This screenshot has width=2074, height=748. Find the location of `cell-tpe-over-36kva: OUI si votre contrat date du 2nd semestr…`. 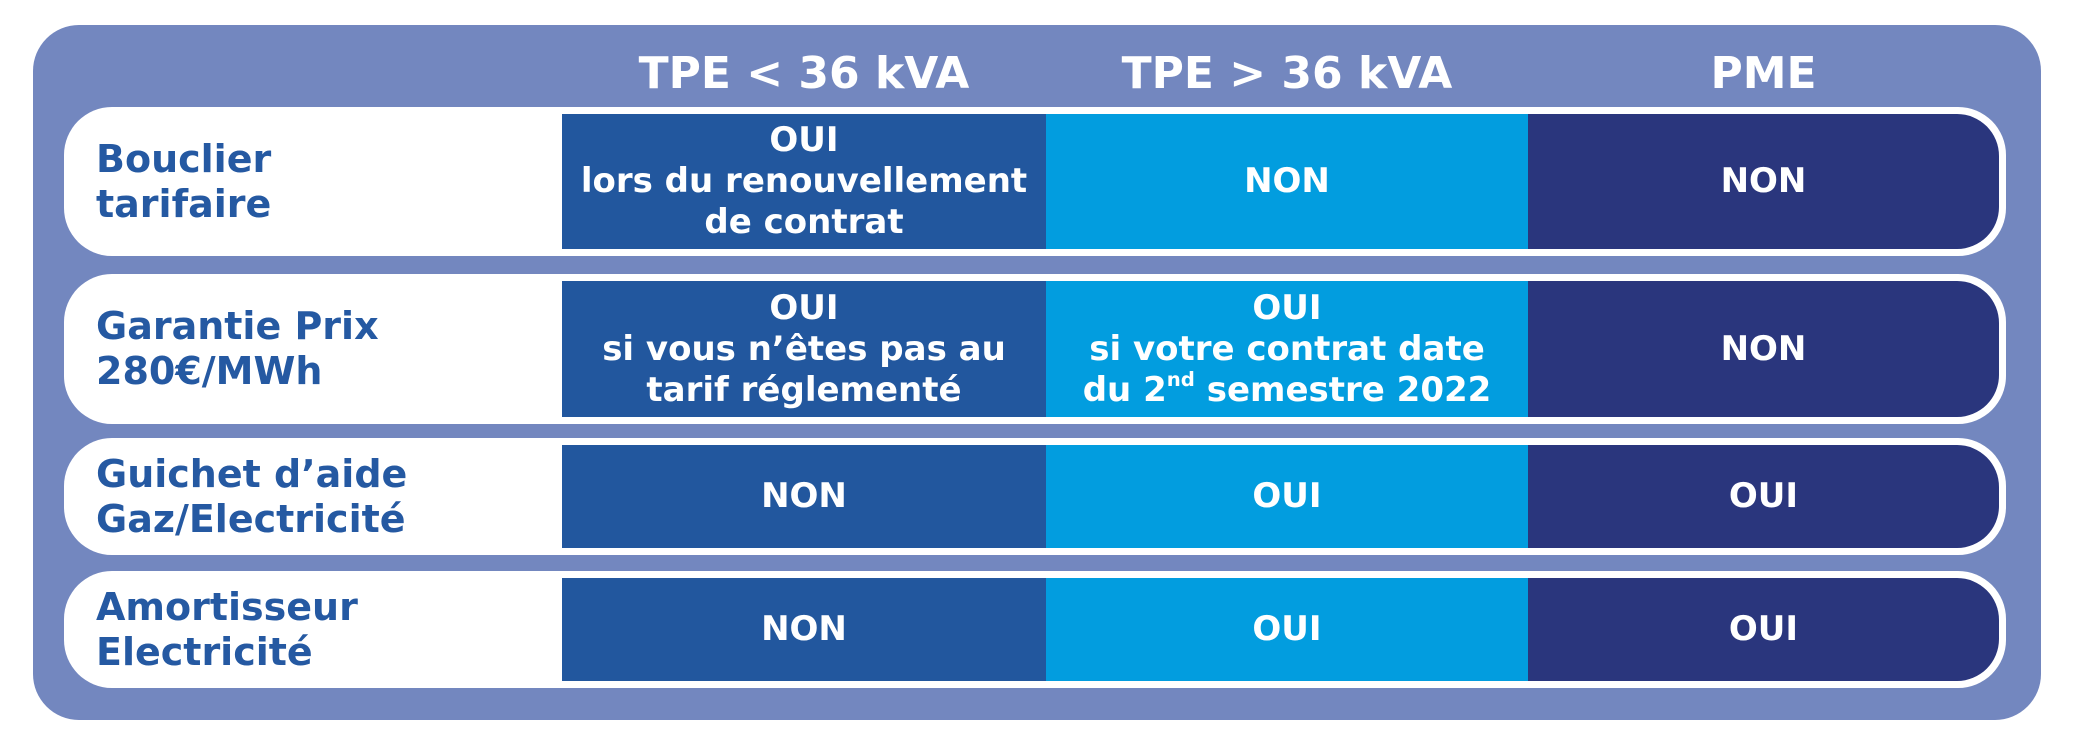

cell-tpe-over-36kva: OUI si votre contrat date du 2nd semestr… is located at coordinates (1287, 349).